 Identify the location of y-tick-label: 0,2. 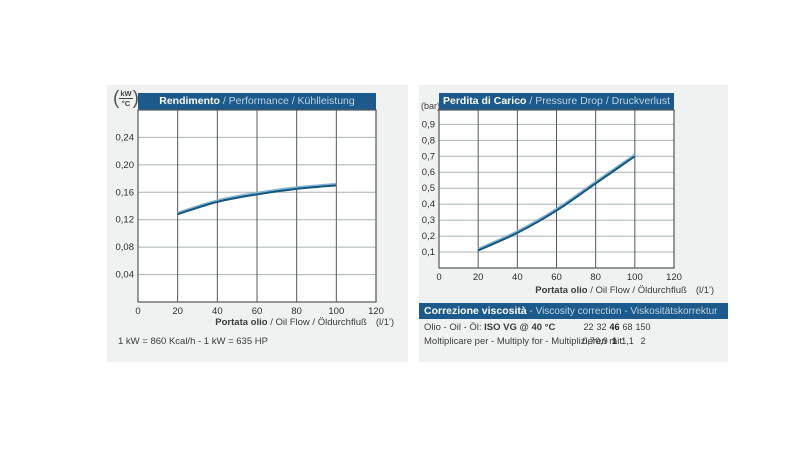
(428, 236).